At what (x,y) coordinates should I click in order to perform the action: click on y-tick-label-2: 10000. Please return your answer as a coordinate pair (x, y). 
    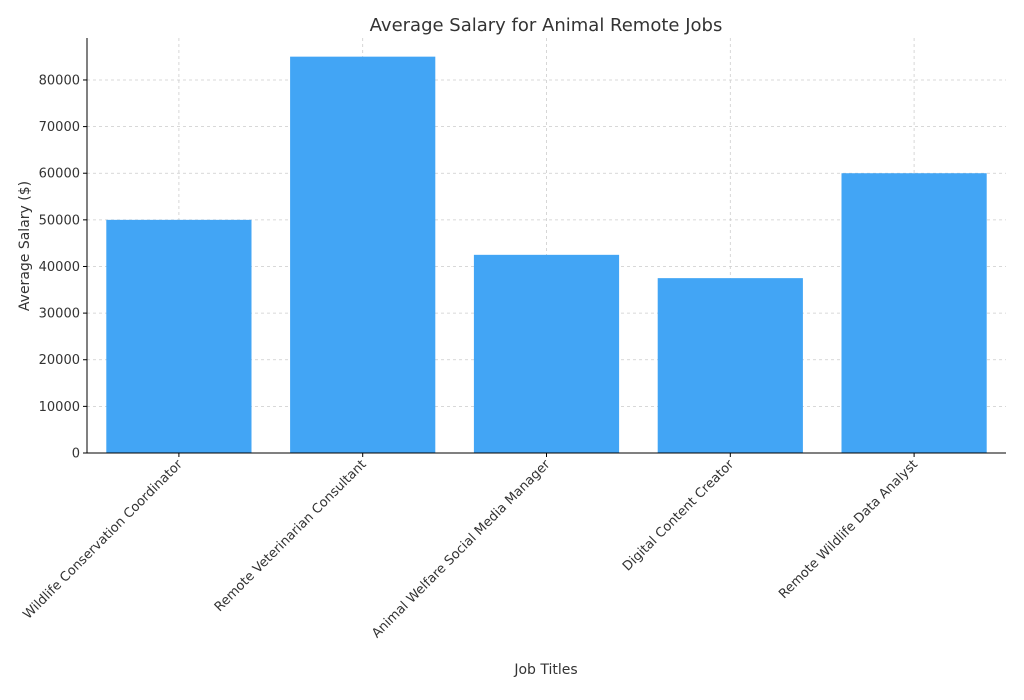
    Looking at the image, I should click on (59, 407).